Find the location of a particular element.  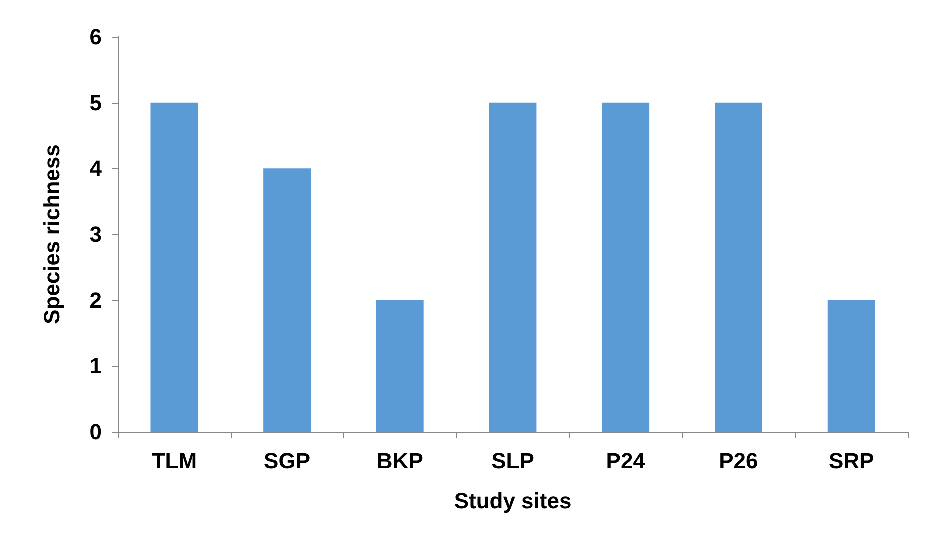

y-tick-label: 0 is located at coordinates (96, 432).